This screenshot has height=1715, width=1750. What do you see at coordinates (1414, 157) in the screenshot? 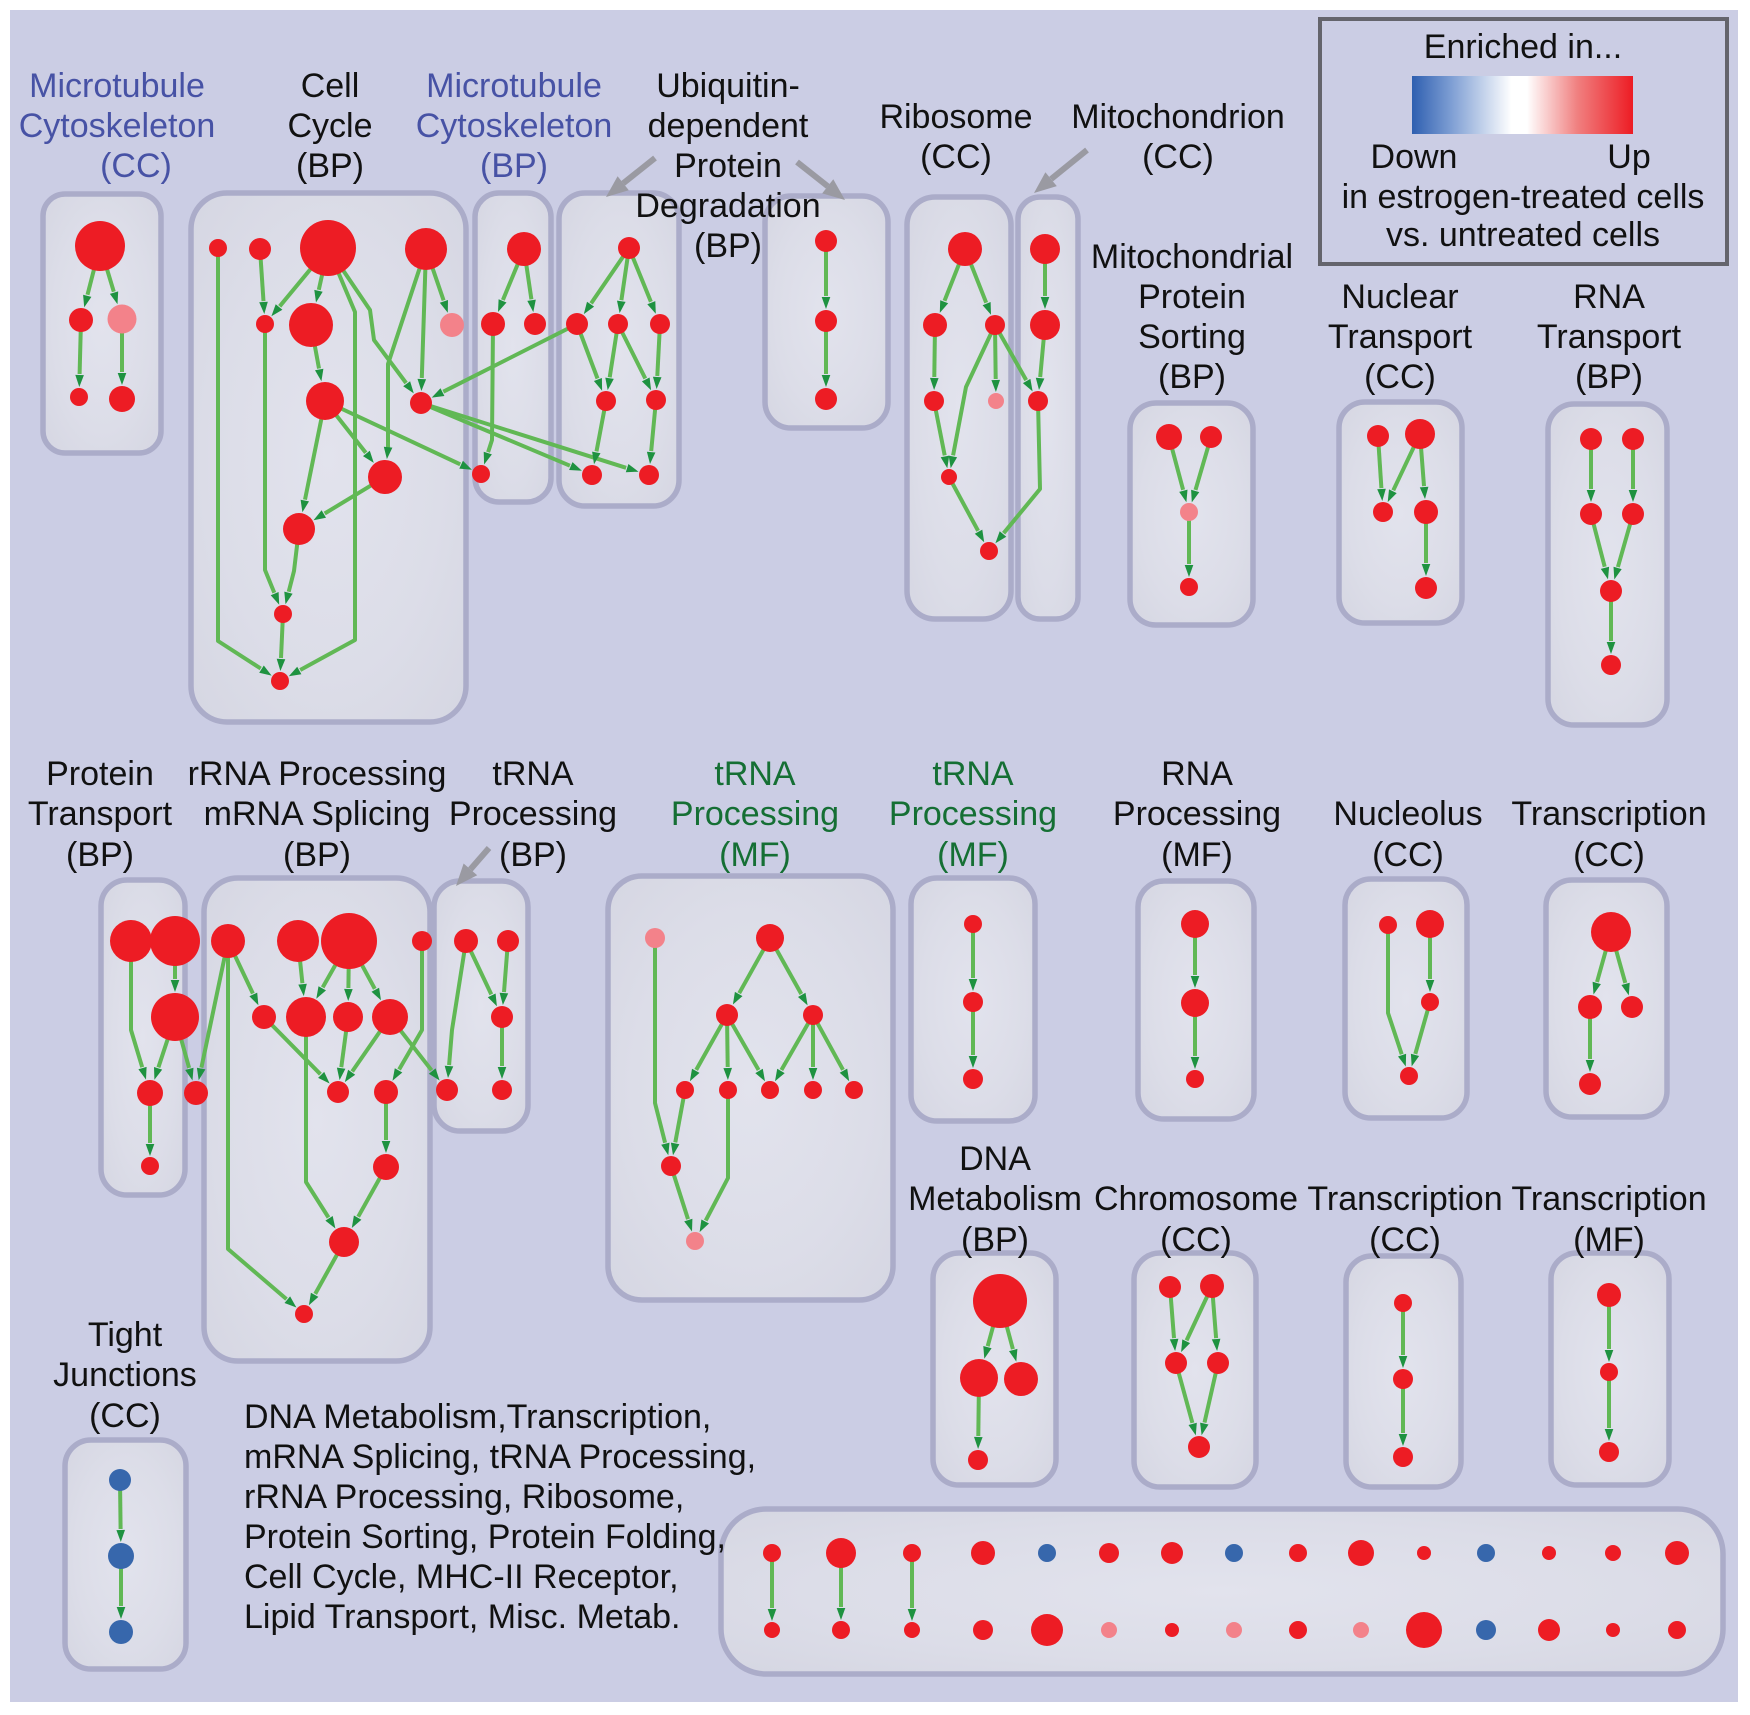
I see `svg-text: Down` at bounding box center [1414, 157].